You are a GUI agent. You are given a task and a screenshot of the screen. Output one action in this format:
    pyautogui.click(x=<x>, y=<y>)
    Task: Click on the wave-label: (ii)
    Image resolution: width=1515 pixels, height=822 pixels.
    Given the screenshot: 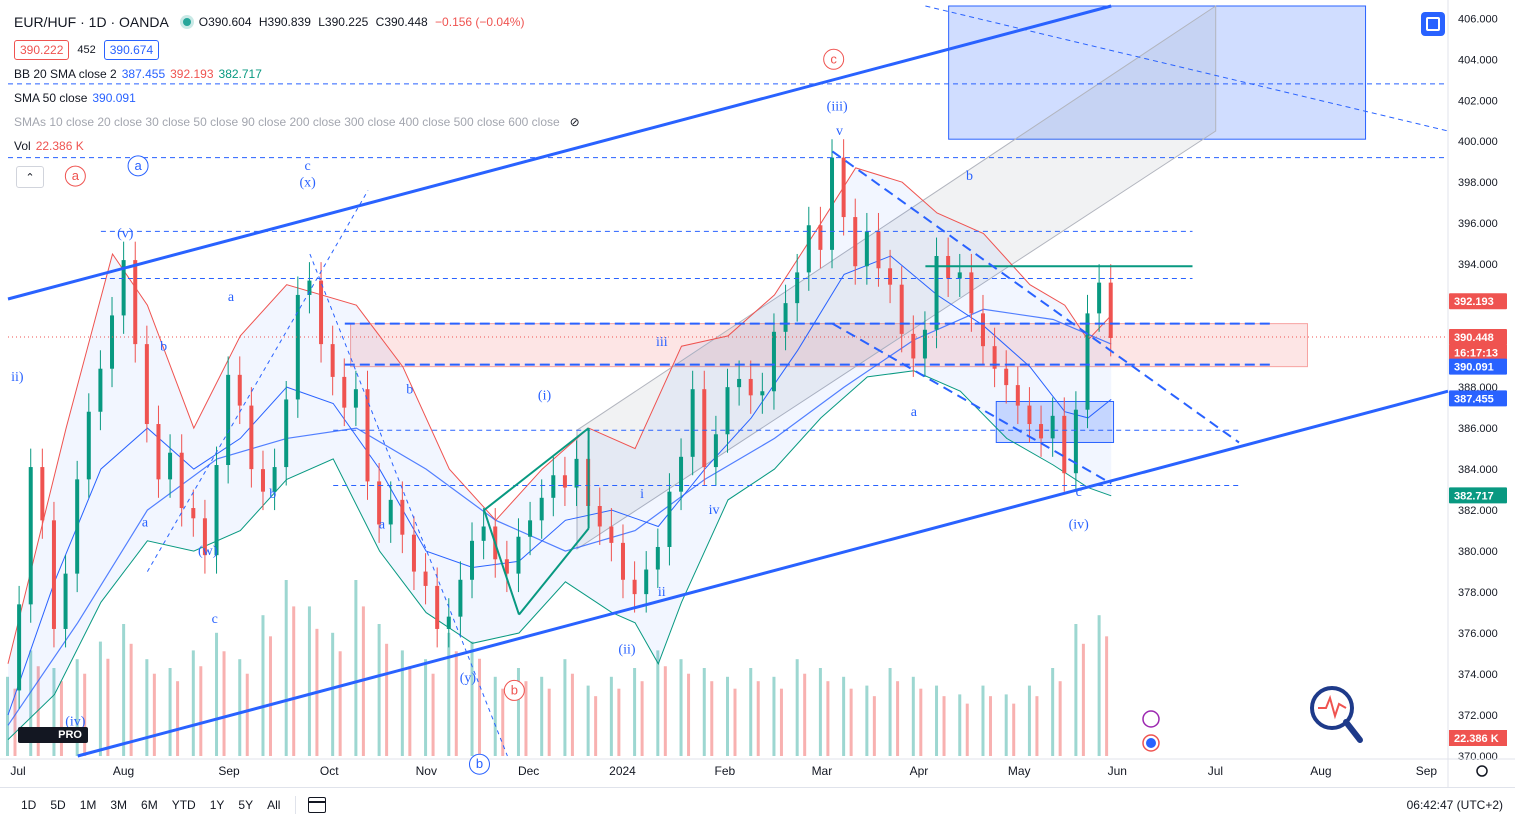 What is the action you would take?
    pyautogui.click(x=626, y=650)
    